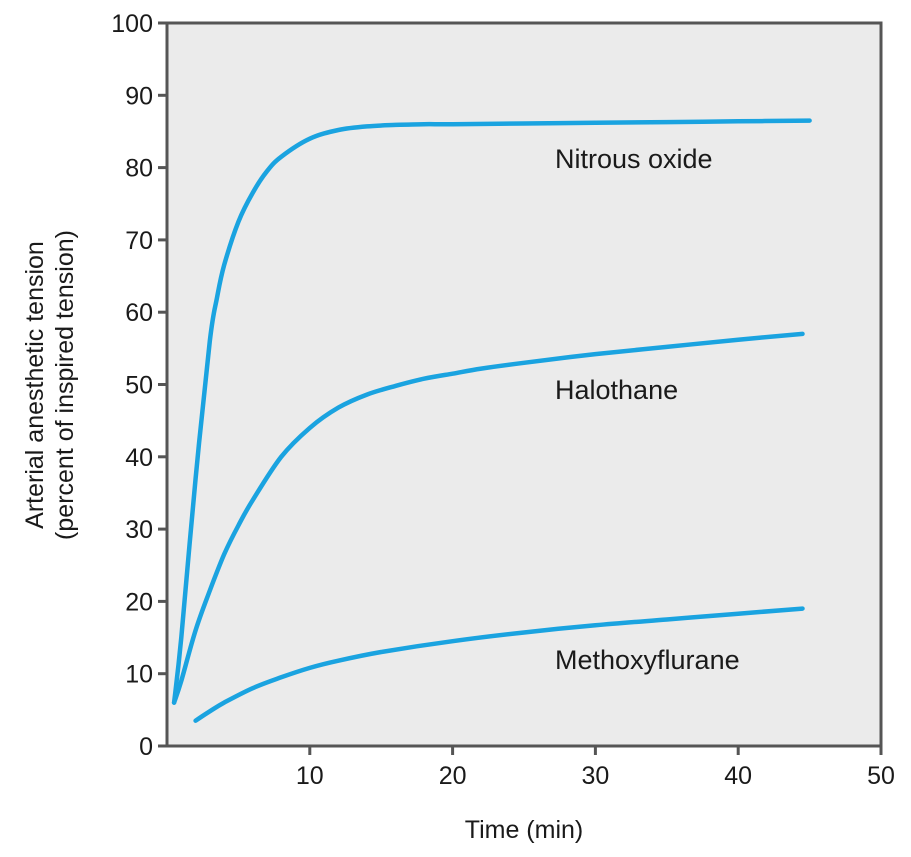  Describe the element at coordinates (139, 313) in the screenshot. I see `y-tick-label-60: 60` at that location.